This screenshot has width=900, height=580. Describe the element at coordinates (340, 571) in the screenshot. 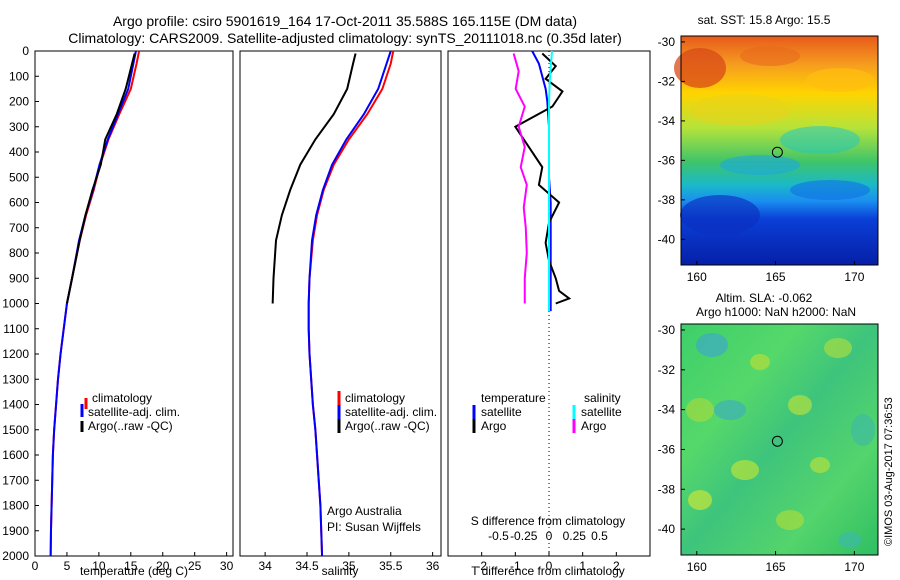

I see `salinity-x-axis-label: salinity` at that location.